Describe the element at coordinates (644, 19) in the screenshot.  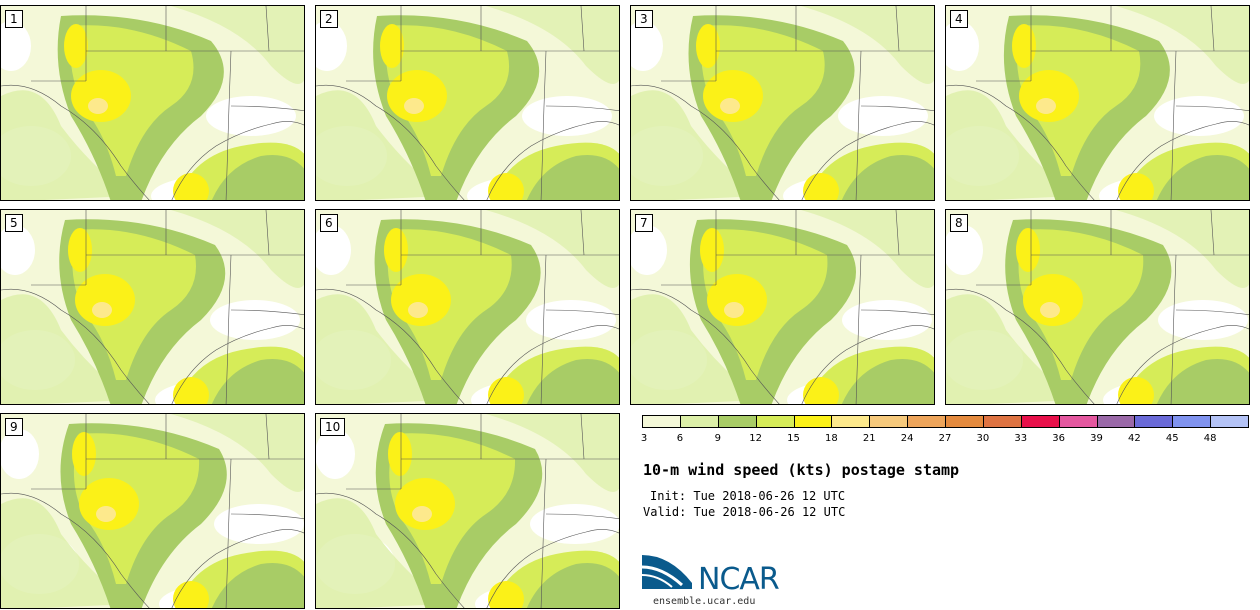
I see `ensemble-member-number: 3` at that location.